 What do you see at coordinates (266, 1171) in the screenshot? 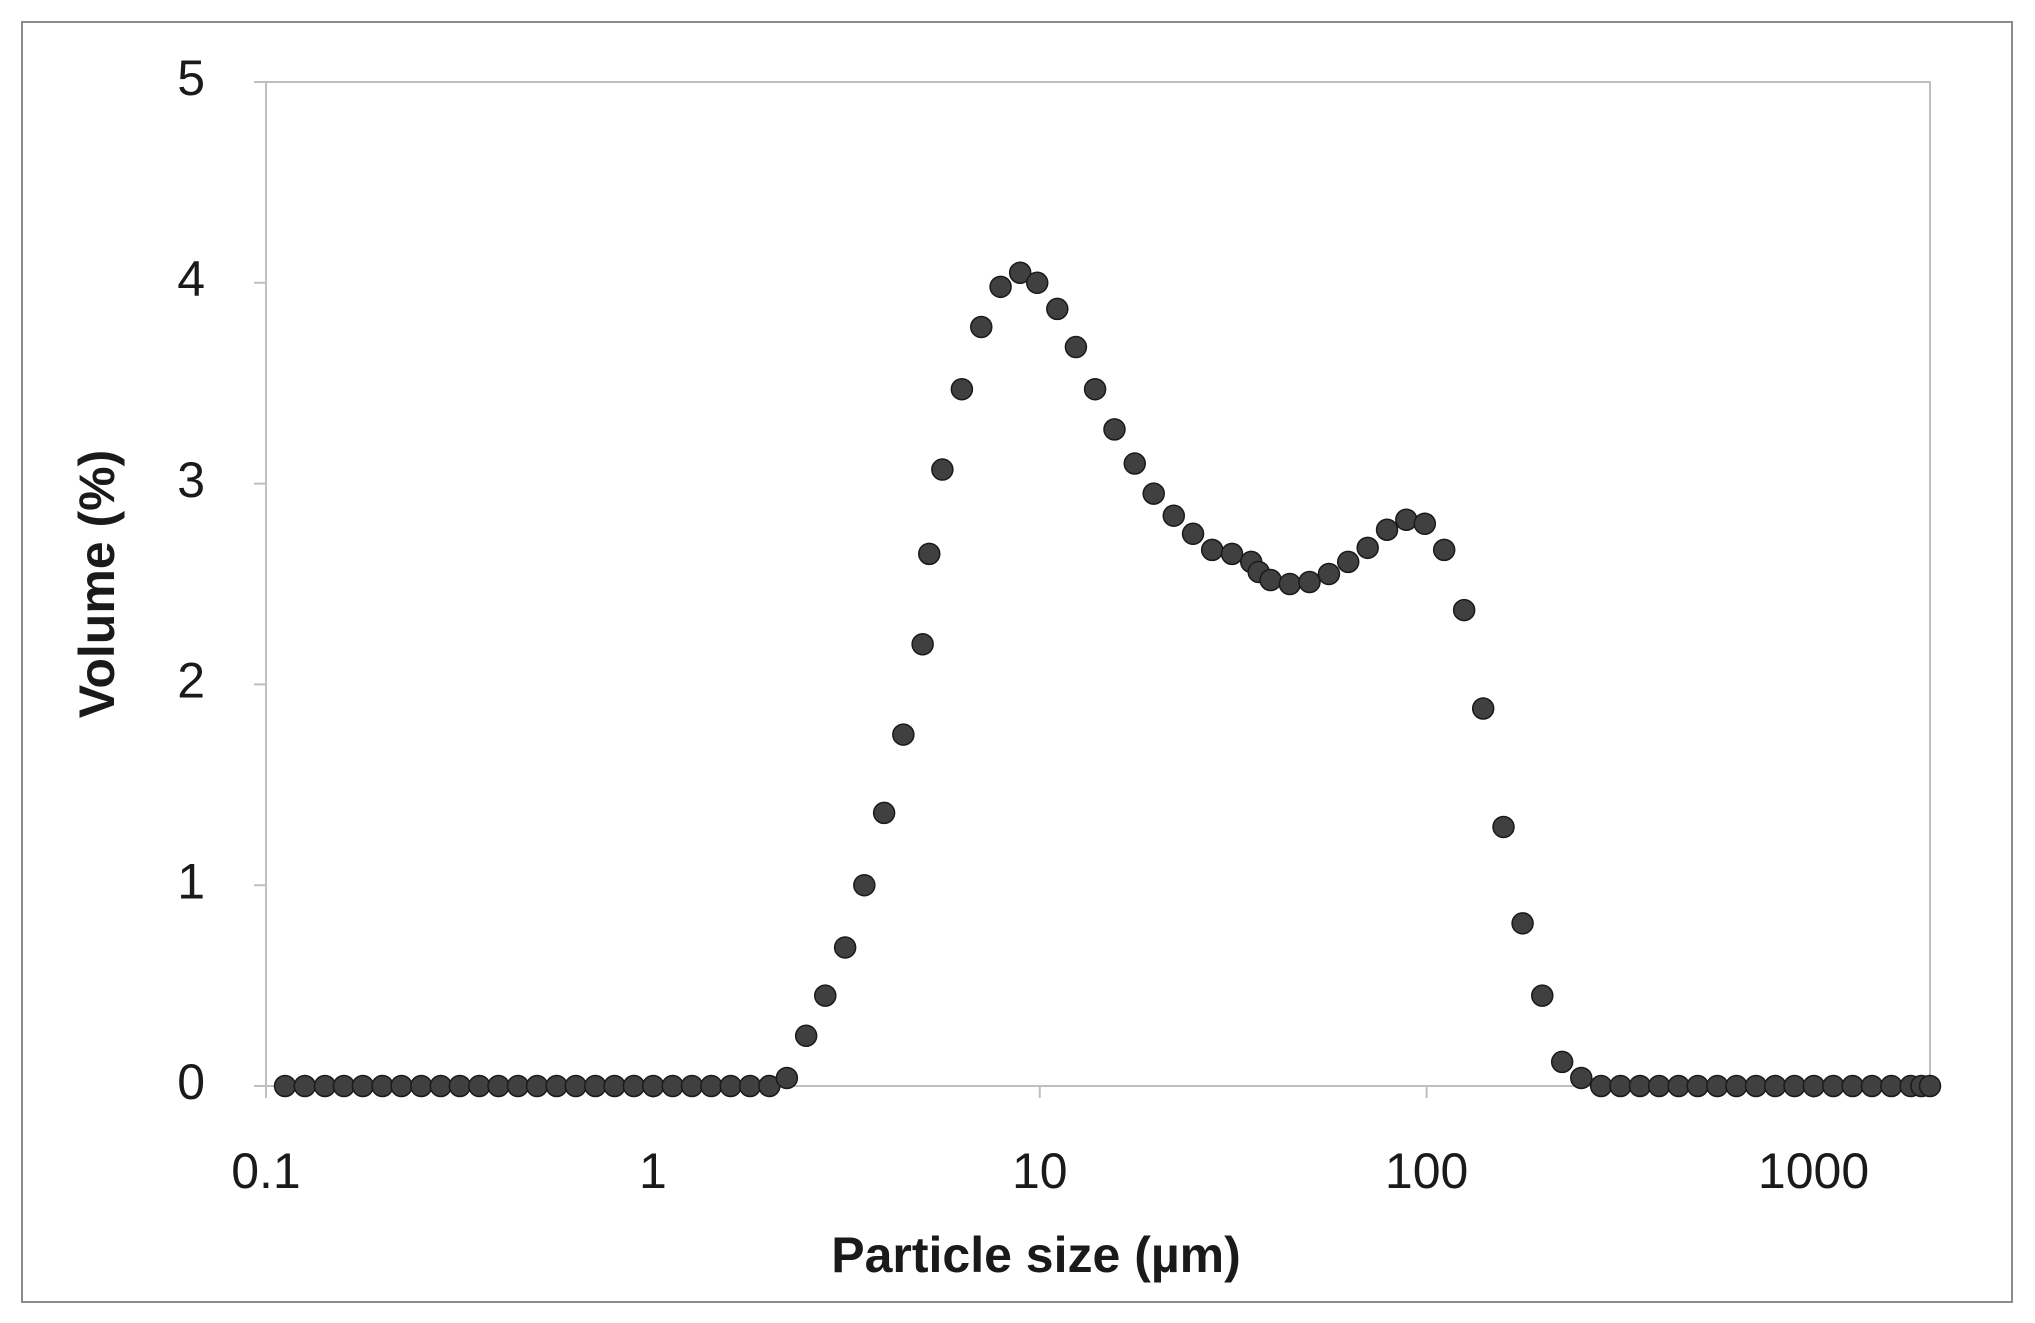
I see `x-tick-label: 0.1` at bounding box center [266, 1171].